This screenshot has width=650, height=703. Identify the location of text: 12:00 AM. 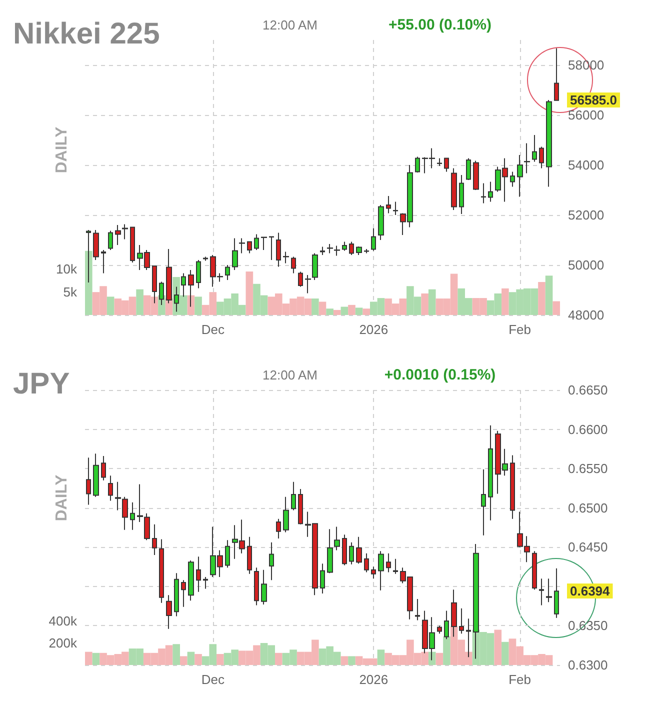
(290, 375).